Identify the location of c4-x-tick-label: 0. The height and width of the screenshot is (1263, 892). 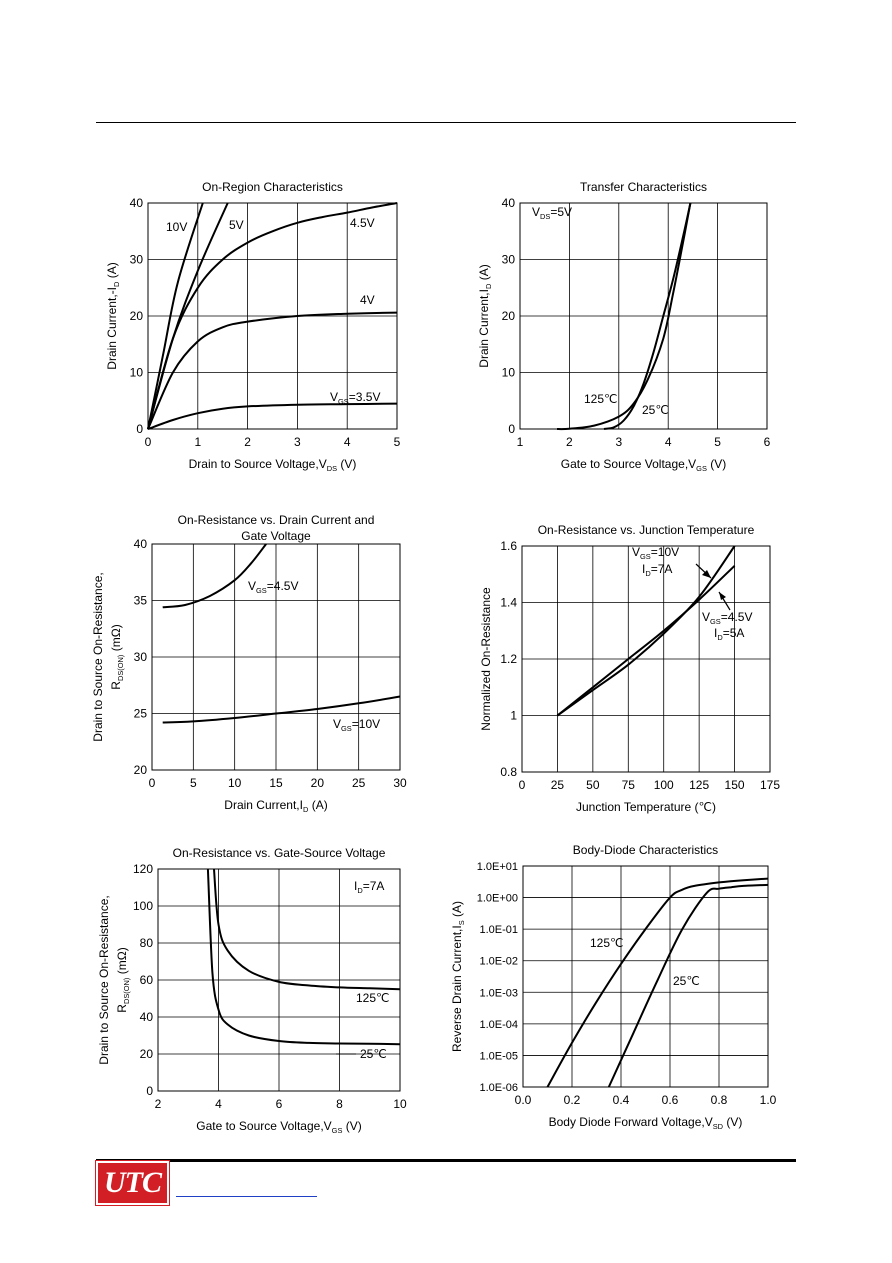
(522, 785).